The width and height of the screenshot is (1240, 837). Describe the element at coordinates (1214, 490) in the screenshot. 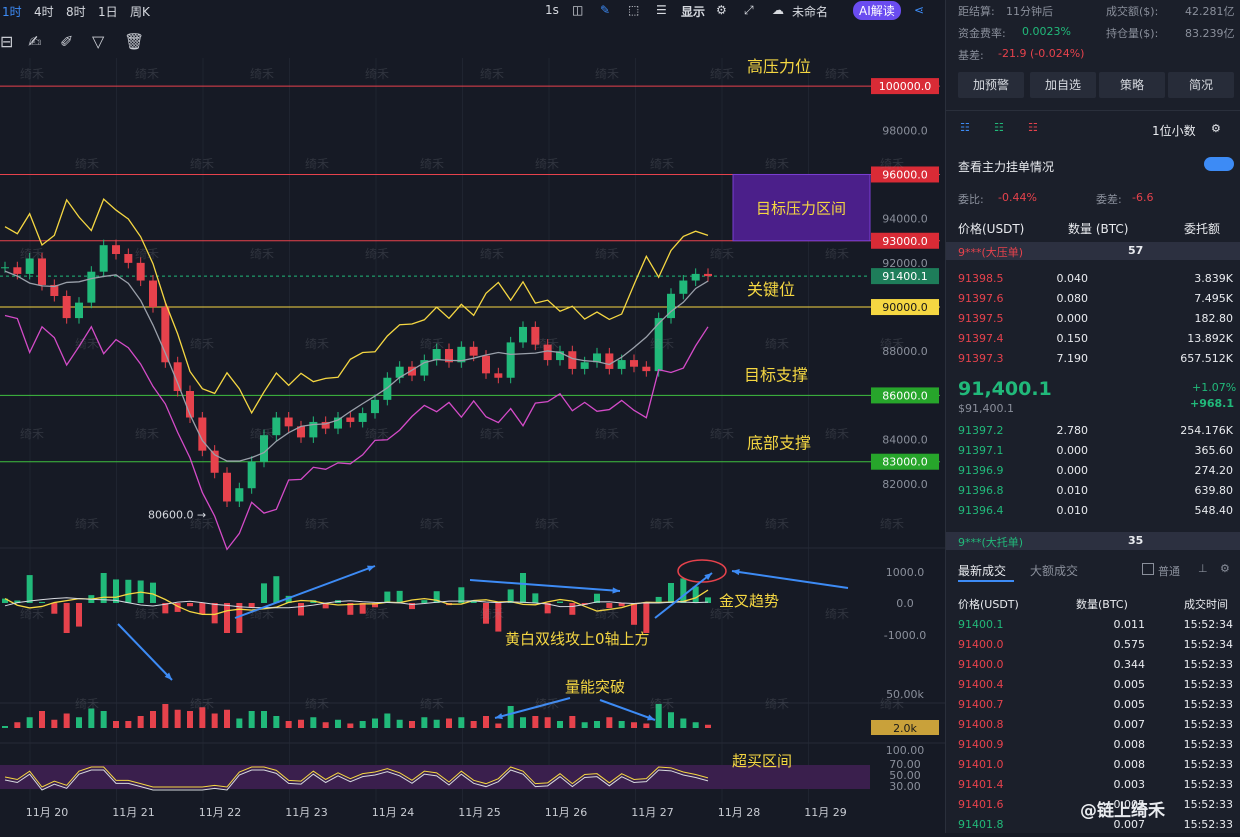

I see `cell-value: 639.80` at that location.